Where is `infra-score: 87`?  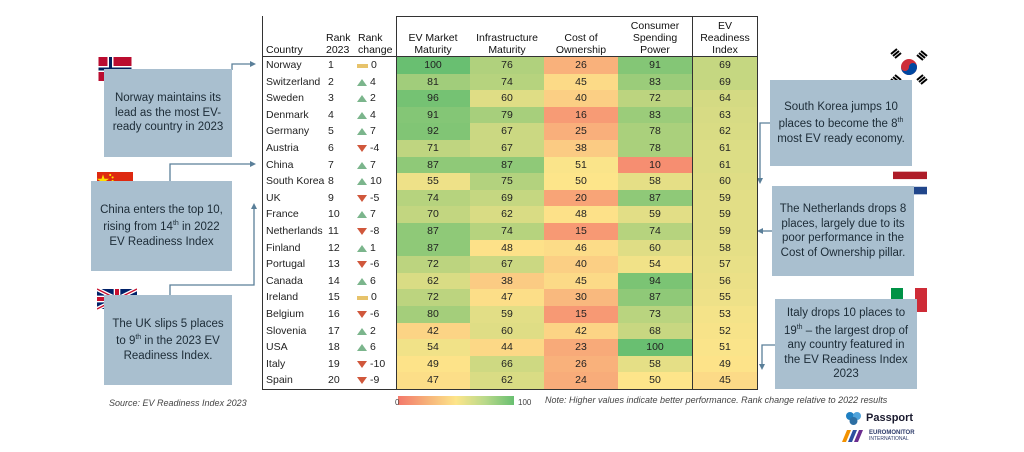 infra-score: 87 is located at coordinates (507, 165).